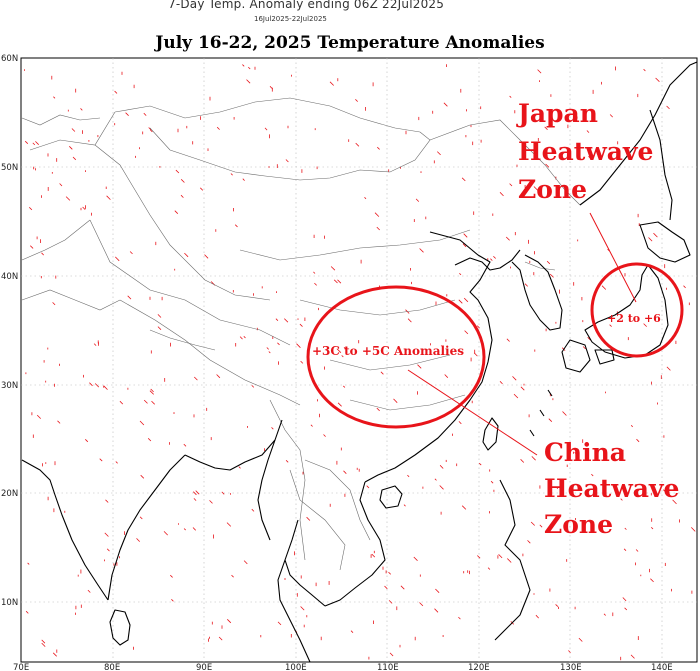 The image size is (700, 671). I want to click on product-title: 7-Day Temp. Anomaly ending 06Z 22Jul2025, so click(306, 5).